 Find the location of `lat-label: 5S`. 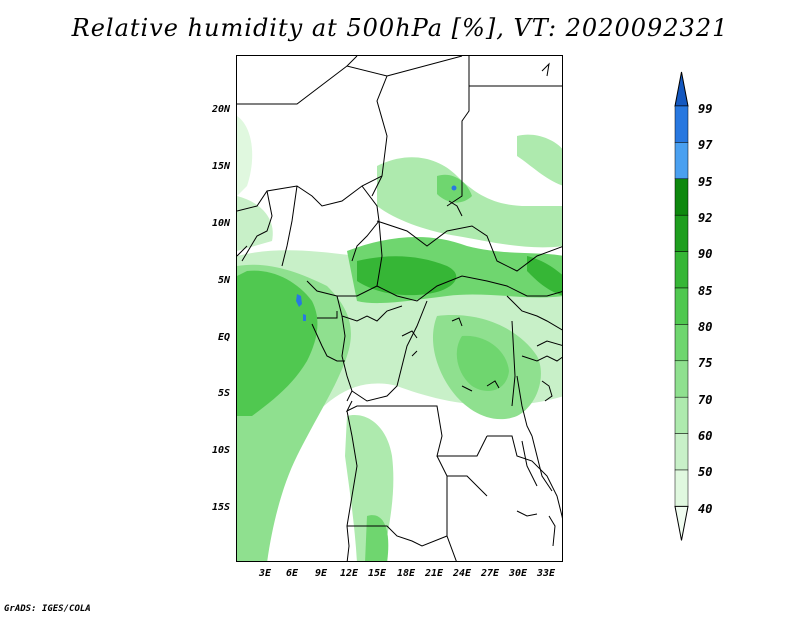

lat-label: 5S is located at coordinates (223, 393).